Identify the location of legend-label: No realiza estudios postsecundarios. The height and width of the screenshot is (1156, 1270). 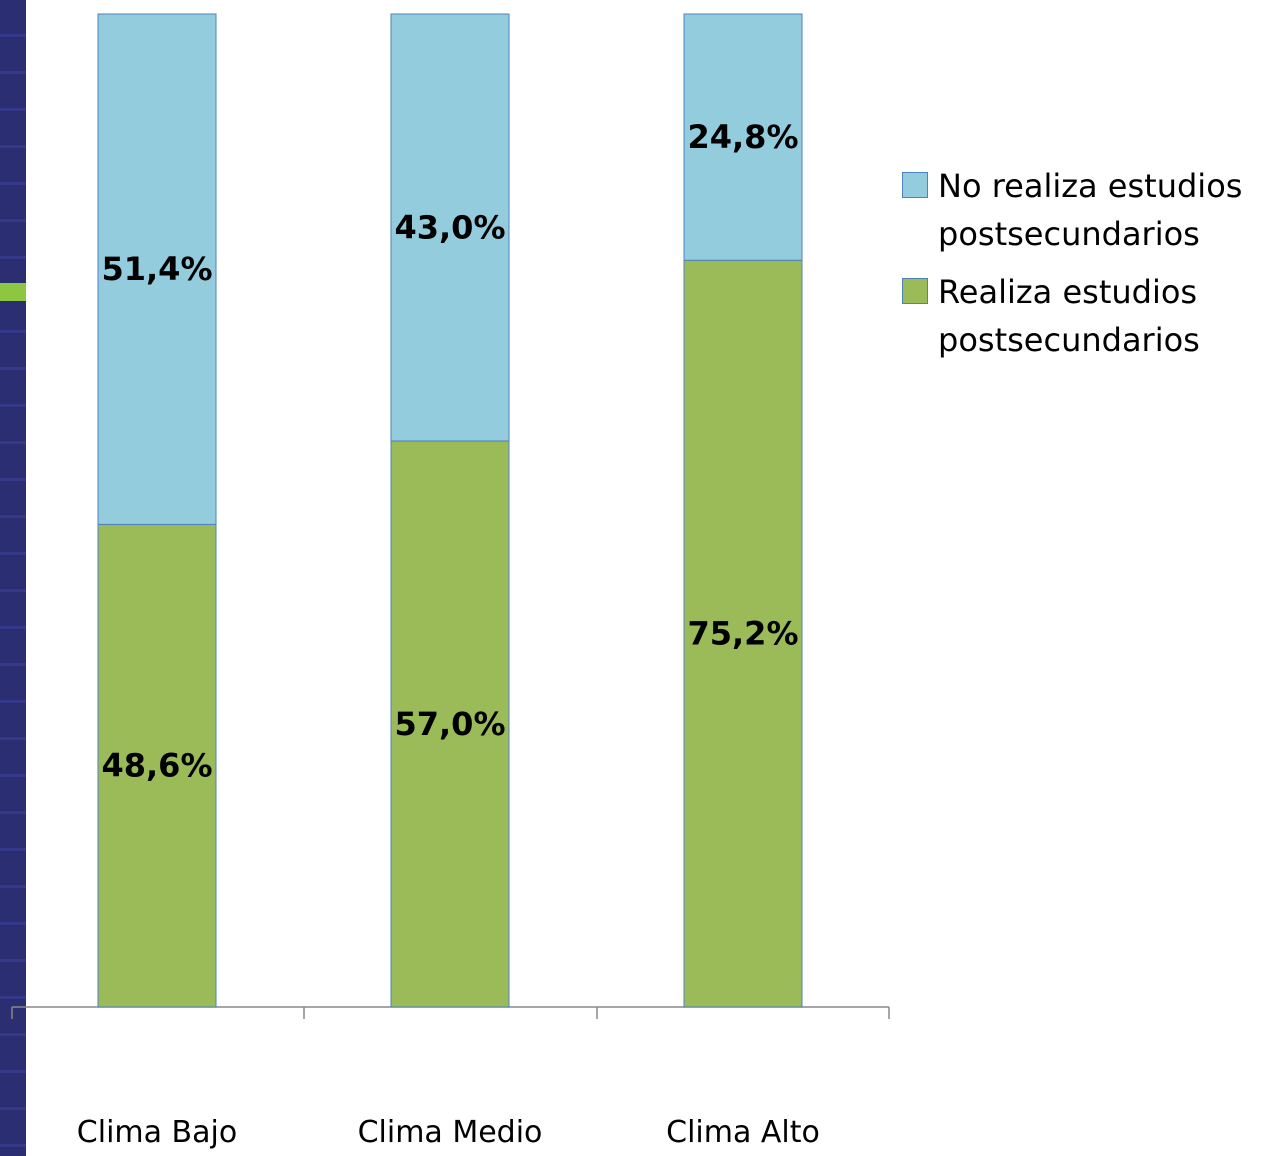
(1090, 210).